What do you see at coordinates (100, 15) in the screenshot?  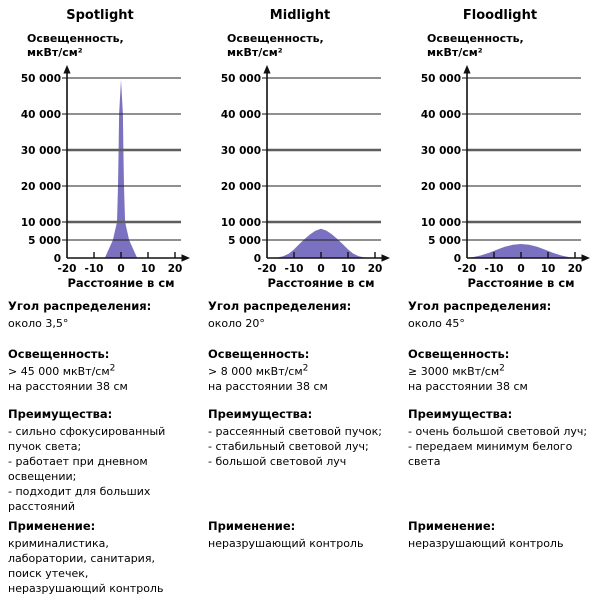 I see `column-title-spotlight: Spotlight` at bounding box center [100, 15].